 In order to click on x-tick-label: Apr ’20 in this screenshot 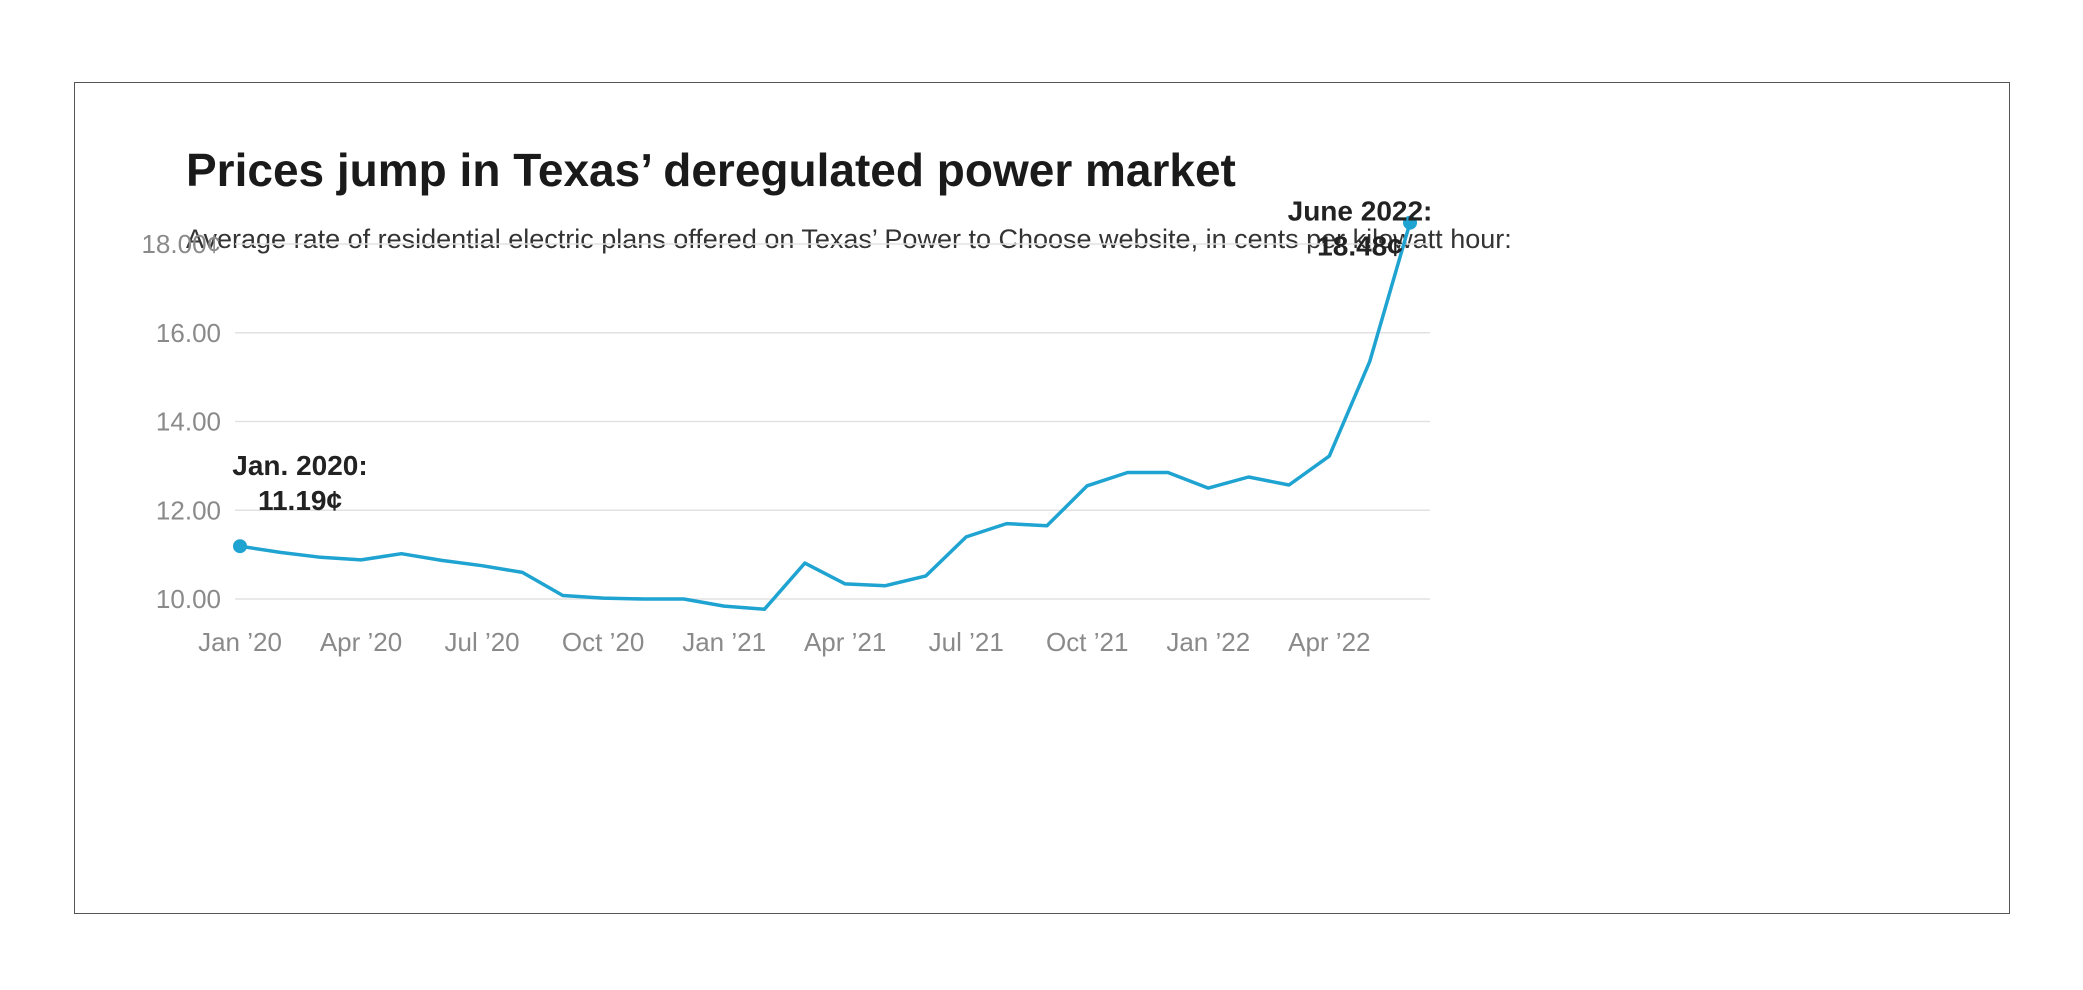, I will do `click(361, 642)`.